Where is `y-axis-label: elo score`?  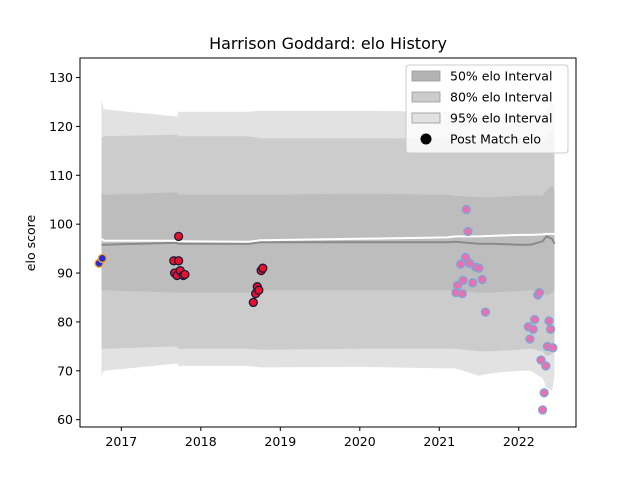 y-axis-label: elo score is located at coordinates (30, 243).